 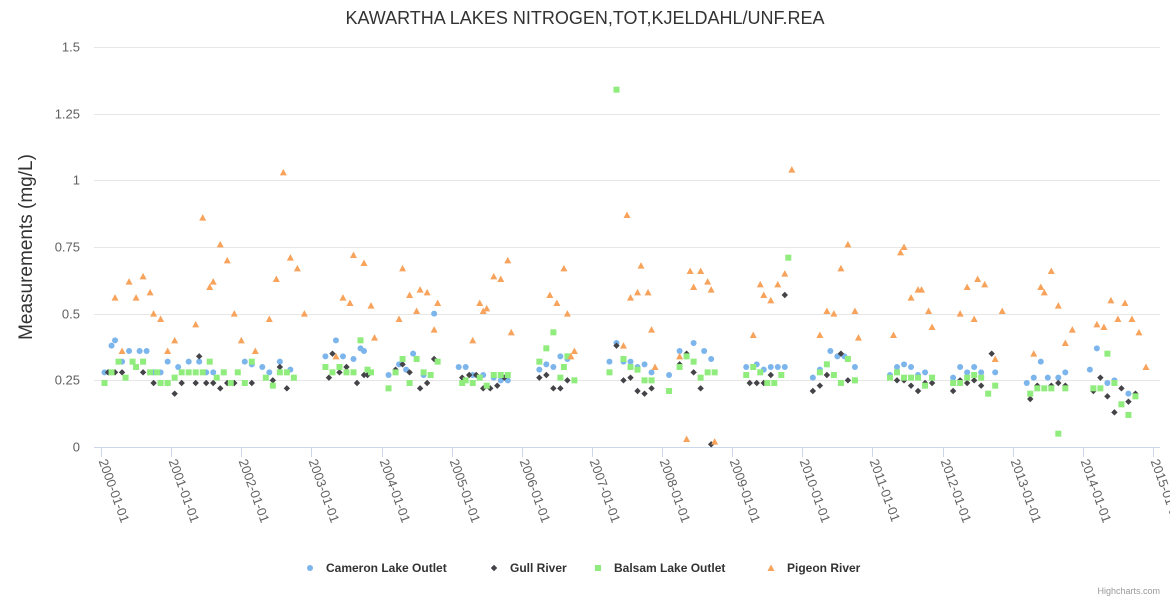 What do you see at coordinates (1096, 491) in the screenshot?
I see `x-tick-label: 2014-01-01` at bounding box center [1096, 491].